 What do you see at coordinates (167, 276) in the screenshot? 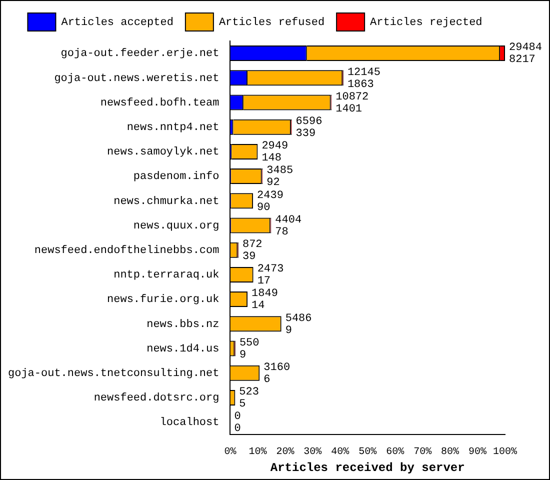
I see `y-tick-label: nntp.terraraq.uk` at bounding box center [167, 276].